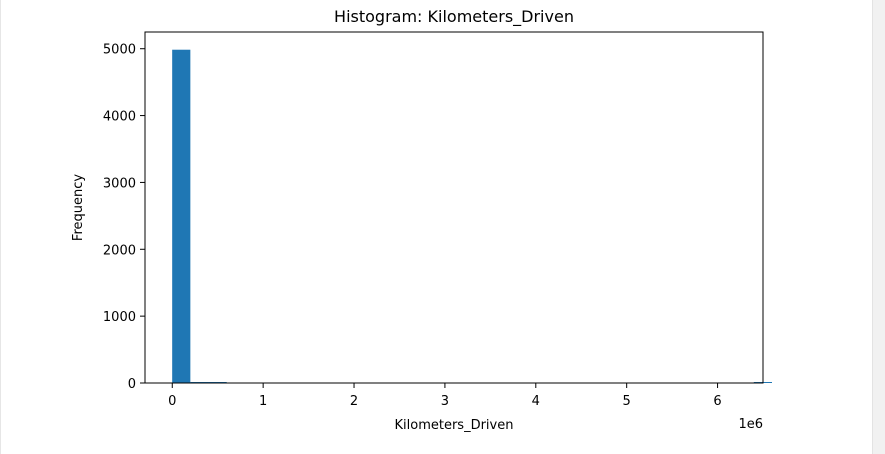  Describe the element at coordinates (627, 401) in the screenshot. I see `x-tick-label: 5` at that location.